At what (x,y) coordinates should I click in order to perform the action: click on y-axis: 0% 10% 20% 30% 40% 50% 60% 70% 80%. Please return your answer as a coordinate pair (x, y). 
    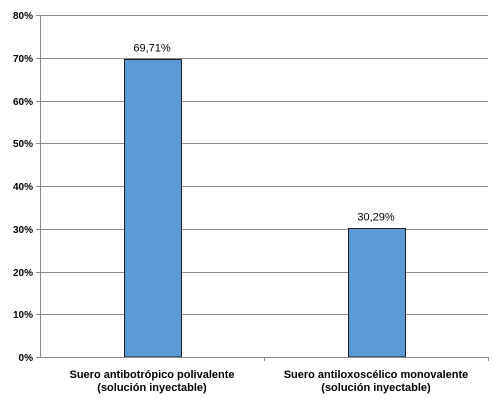
    Looking at the image, I should click on (27, 187).